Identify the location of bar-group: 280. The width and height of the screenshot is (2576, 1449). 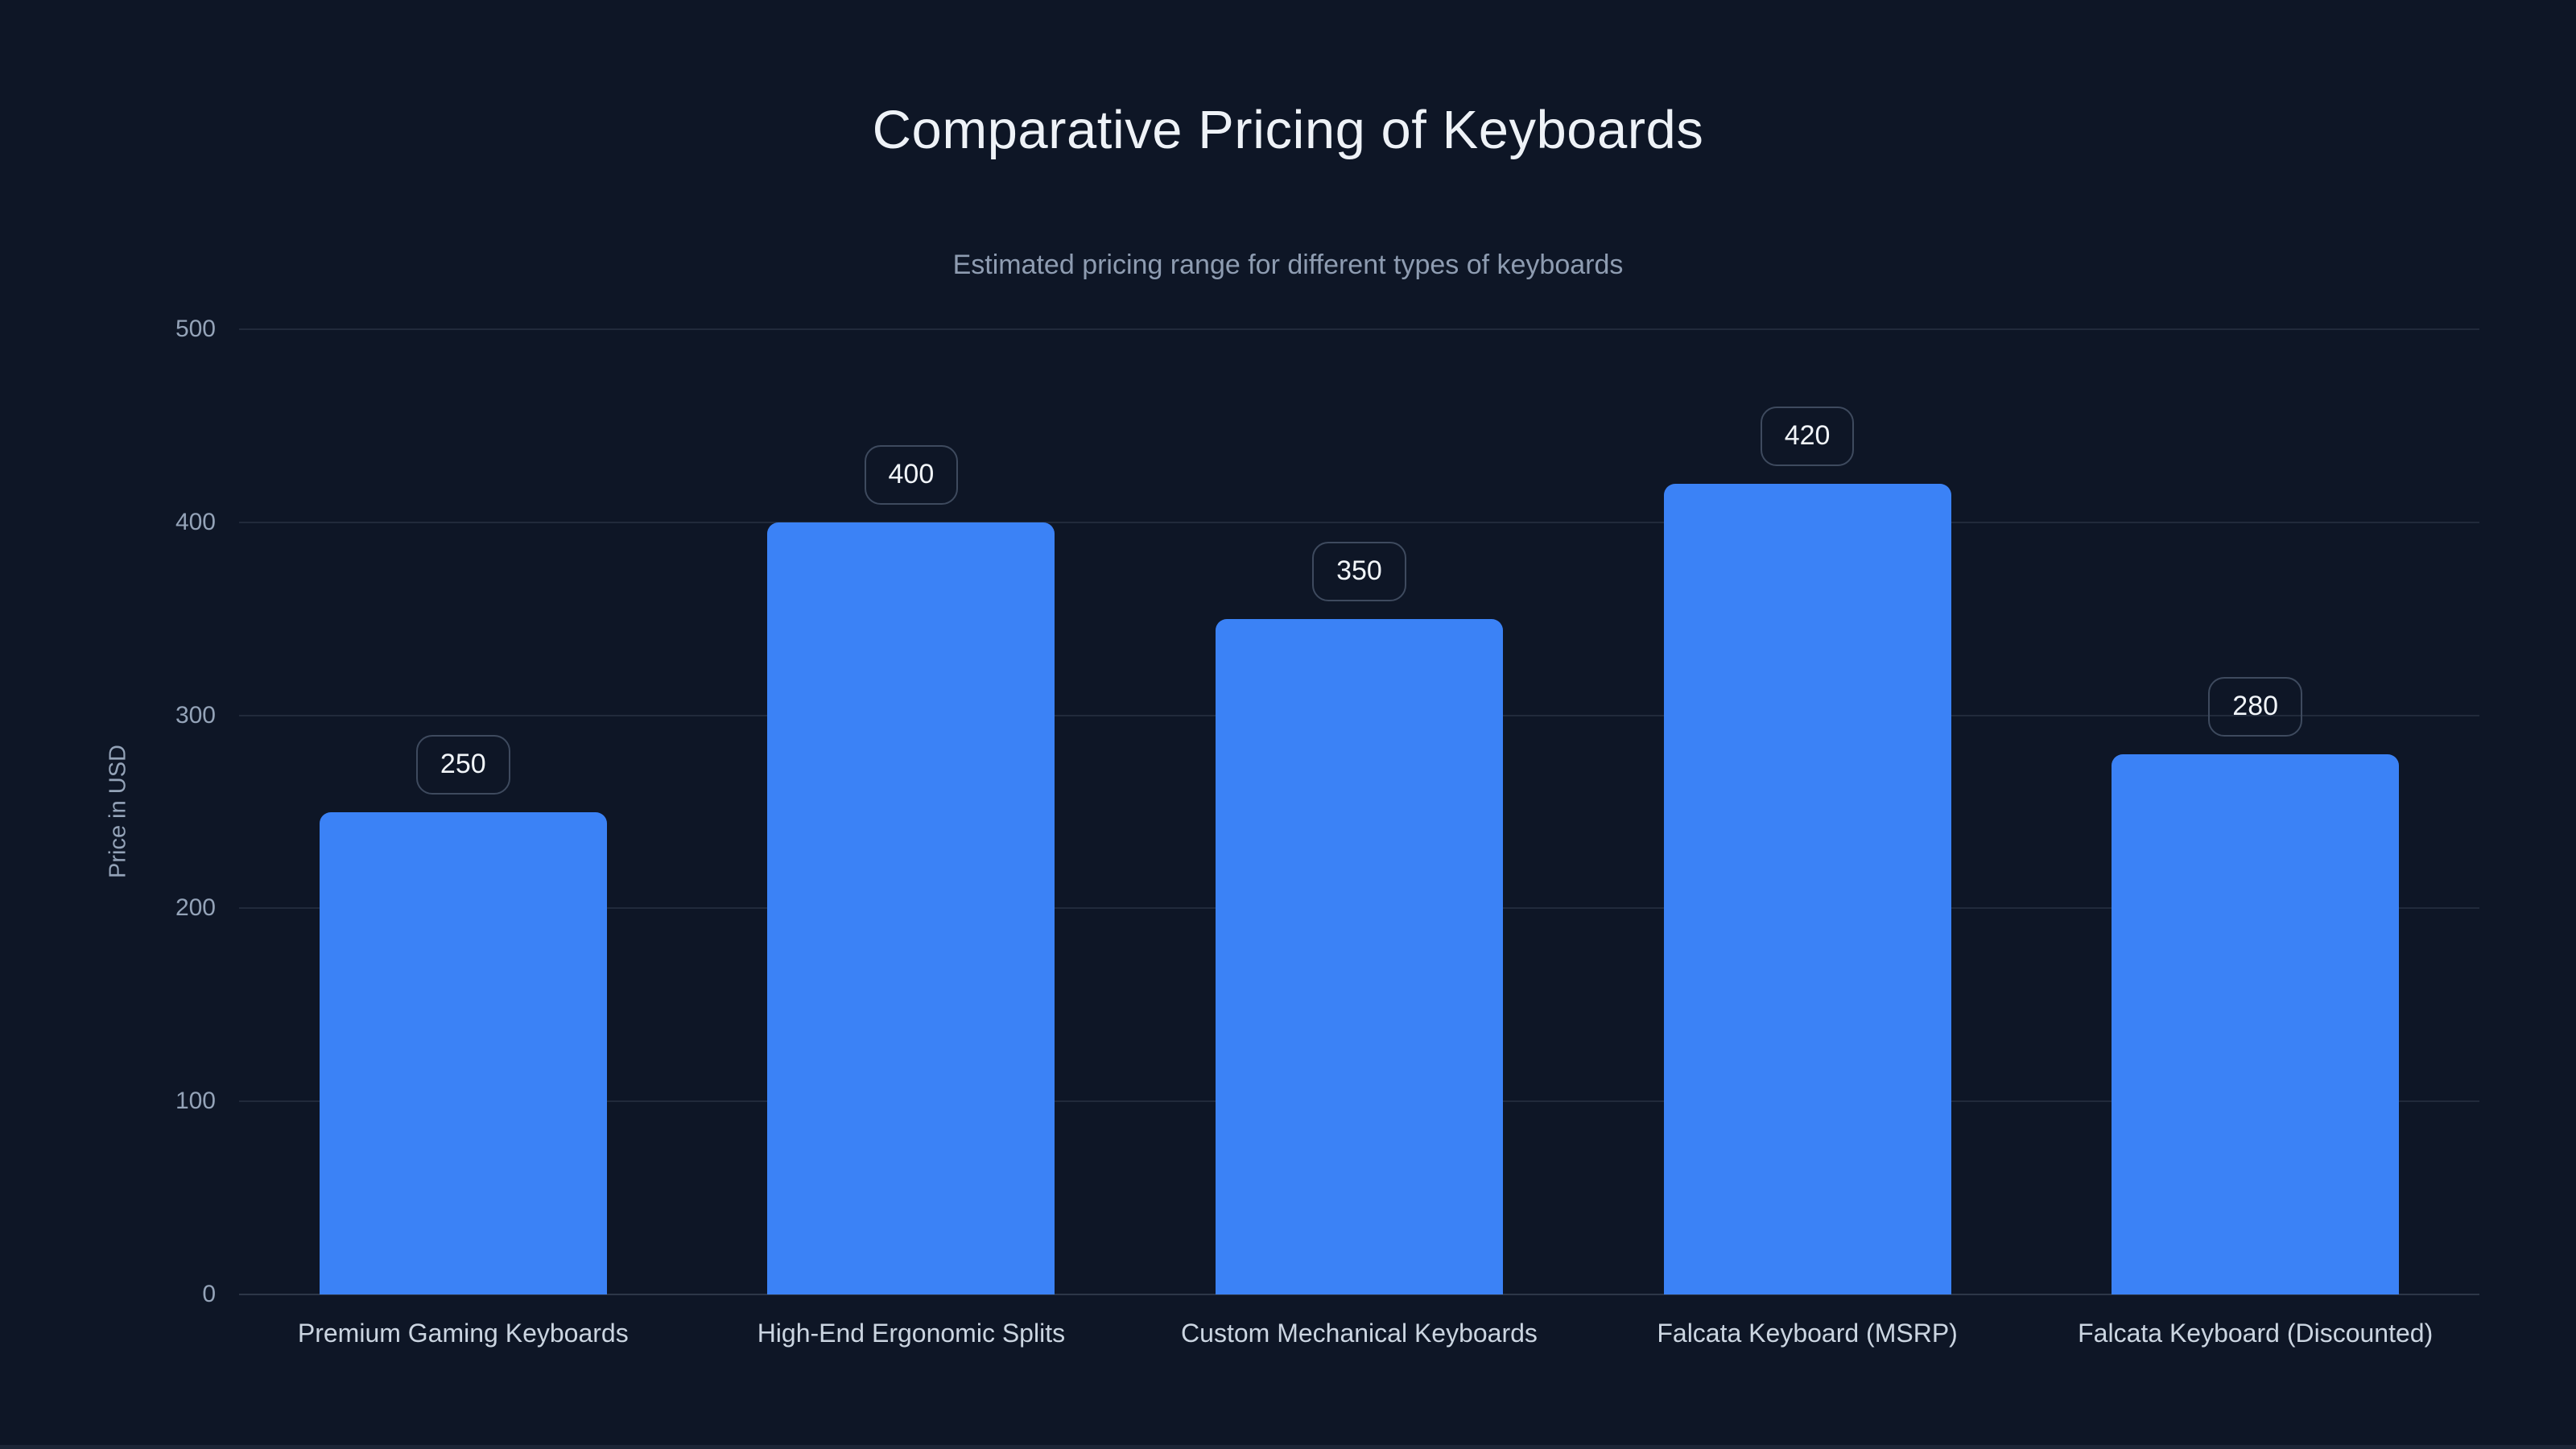
(2255, 811).